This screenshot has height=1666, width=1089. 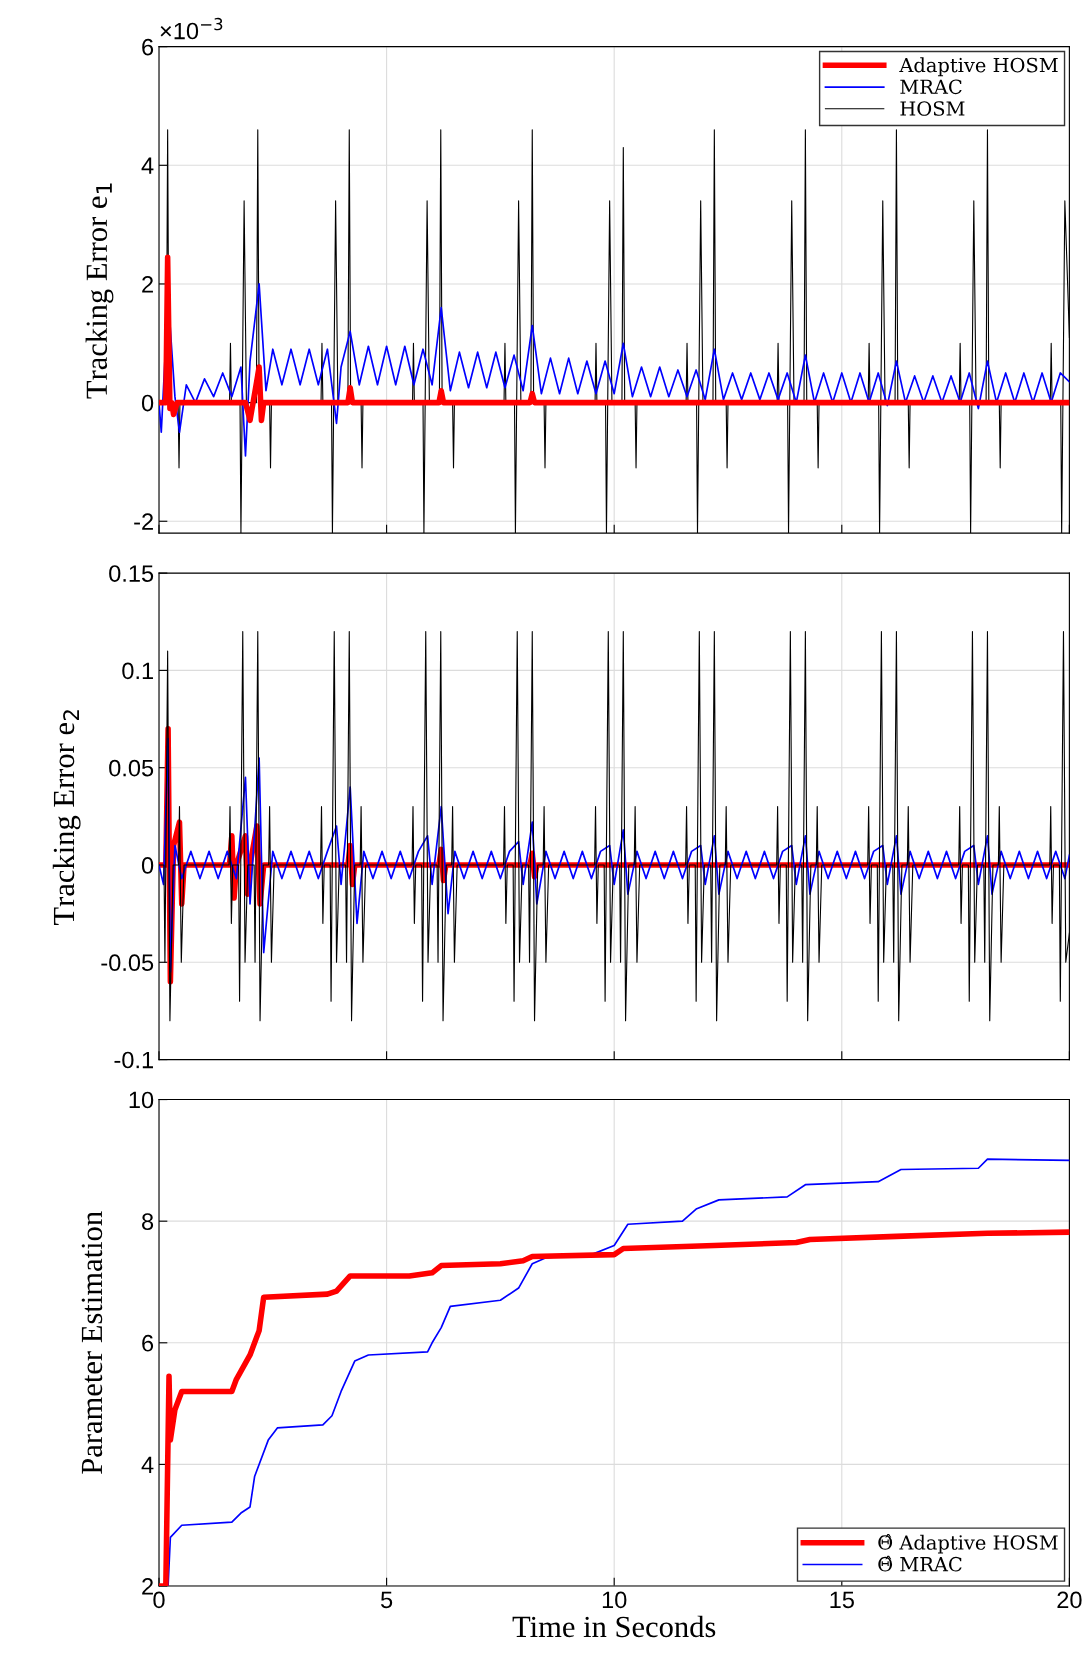 What do you see at coordinates (141, 1100) in the screenshot?
I see `y-tick-label: 10` at bounding box center [141, 1100].